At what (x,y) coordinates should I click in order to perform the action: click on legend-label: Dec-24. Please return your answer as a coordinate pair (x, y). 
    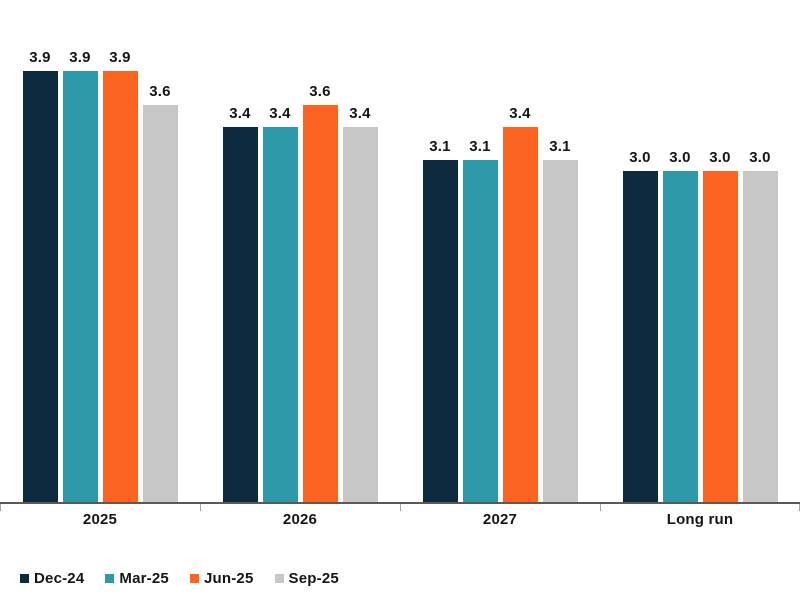
    Looking at the image, I should click on (59, 578).